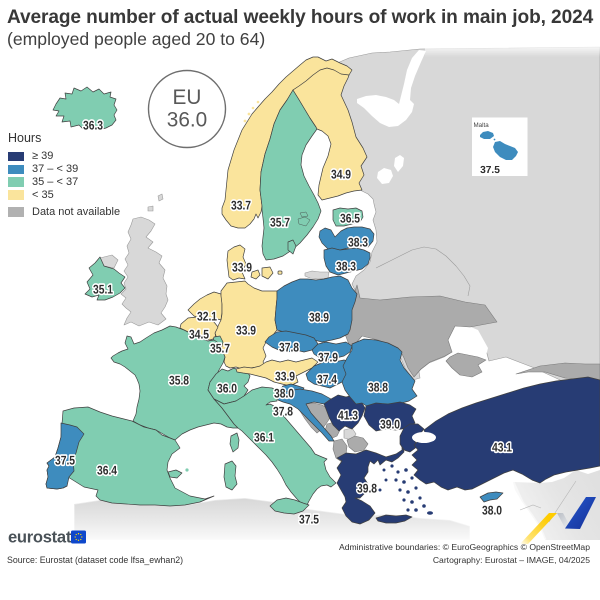 The width and height of the screenshot is (600, 600). I want to click on svg-text: 36.4, so click(107, 471).